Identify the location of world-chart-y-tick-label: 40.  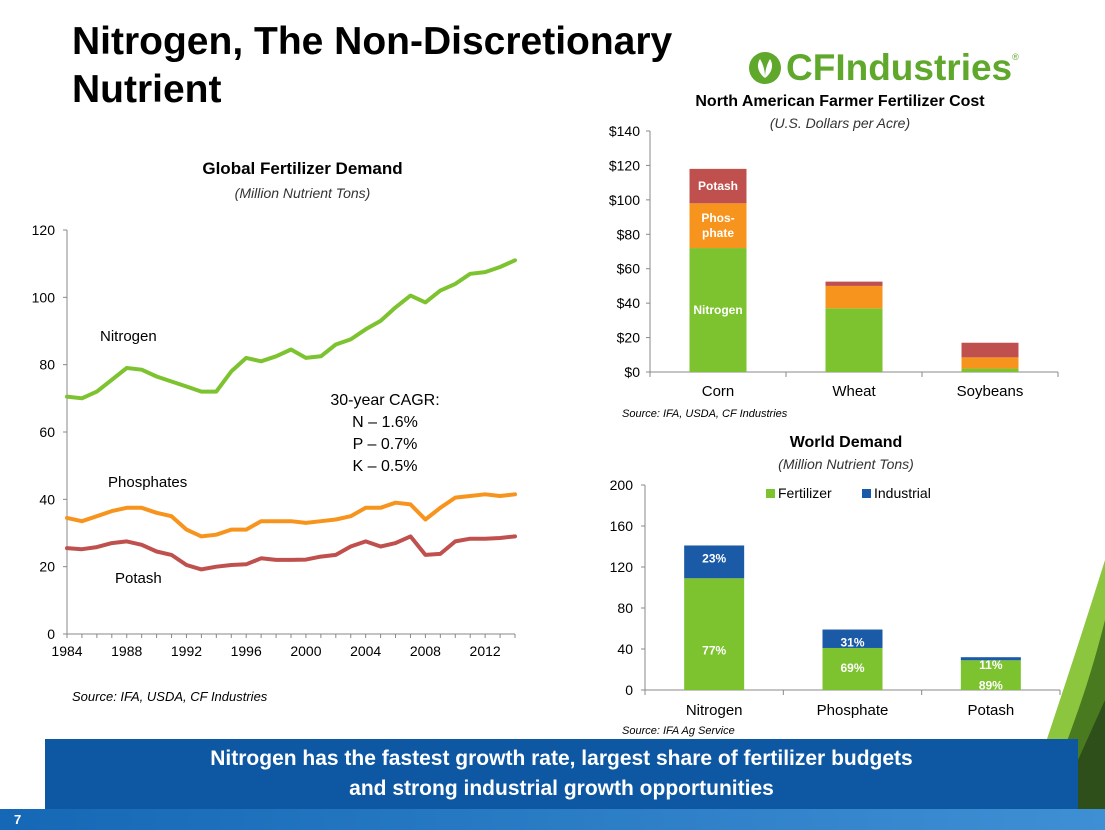
(625, 649).